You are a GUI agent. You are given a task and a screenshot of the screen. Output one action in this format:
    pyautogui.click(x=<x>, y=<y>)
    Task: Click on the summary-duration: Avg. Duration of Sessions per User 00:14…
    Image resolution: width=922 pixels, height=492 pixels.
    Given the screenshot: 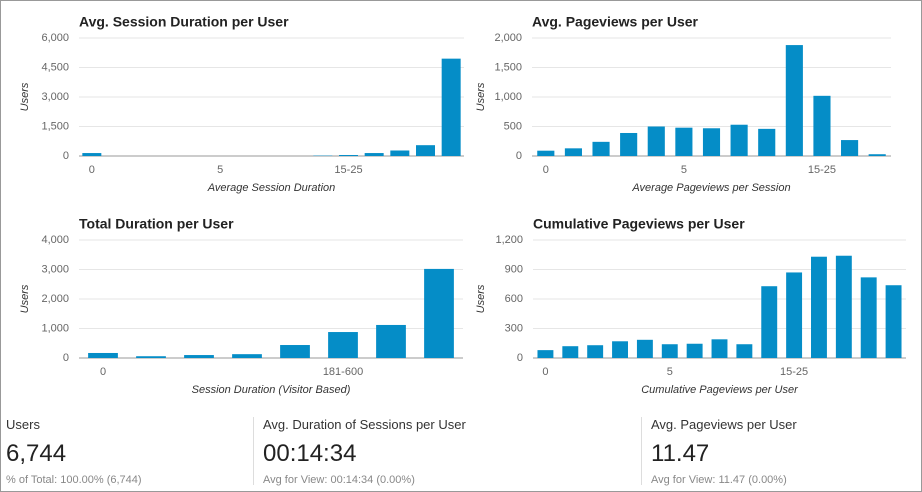 What is the action you would take?
    pyautogui.click(x=364, y=451)
    